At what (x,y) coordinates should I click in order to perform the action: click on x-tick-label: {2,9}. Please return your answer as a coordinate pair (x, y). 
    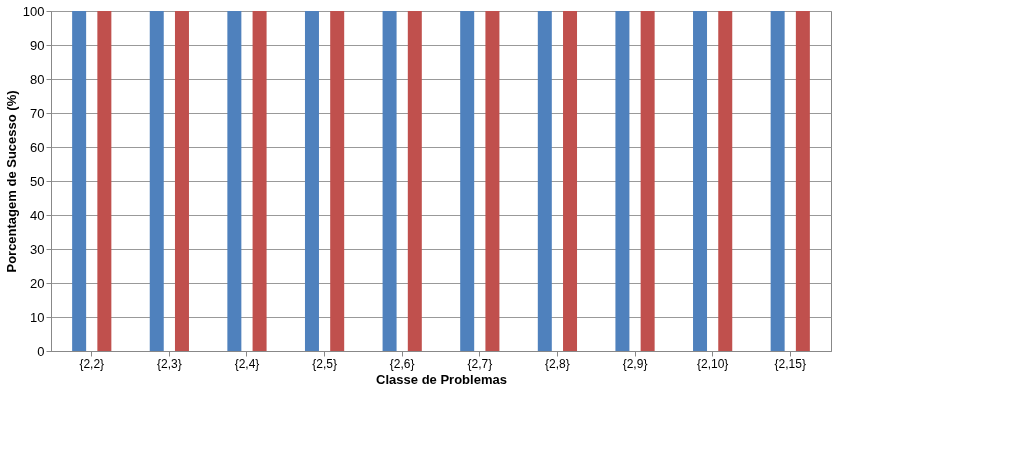
    Looking at the image, I should click on (635, 363).